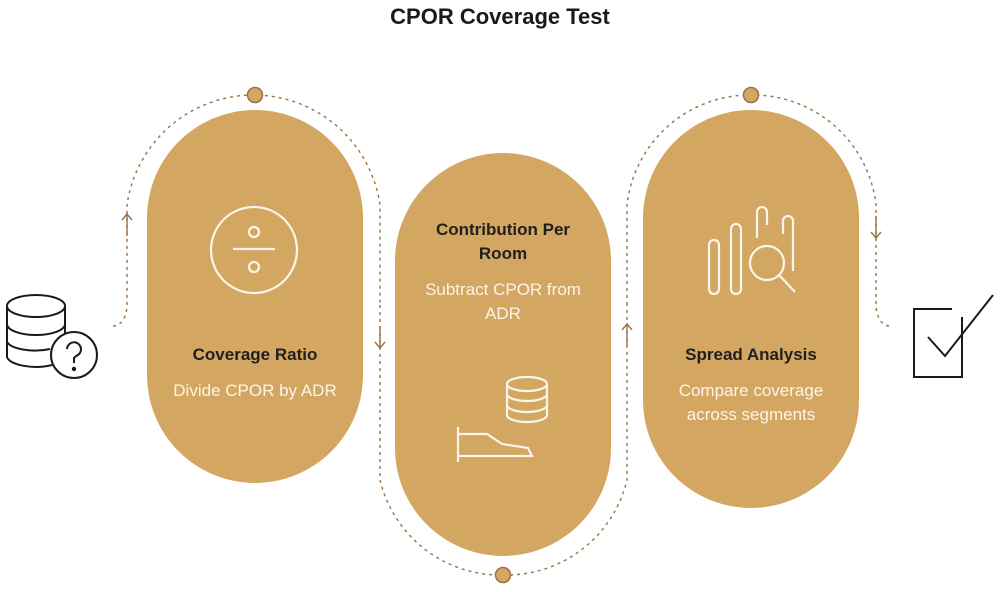 The image size is (1000, 592). Describe the element at coordinates (503, 301) in the screenshot. I see `step-description: Subtract CPOR from ADR` at that location.